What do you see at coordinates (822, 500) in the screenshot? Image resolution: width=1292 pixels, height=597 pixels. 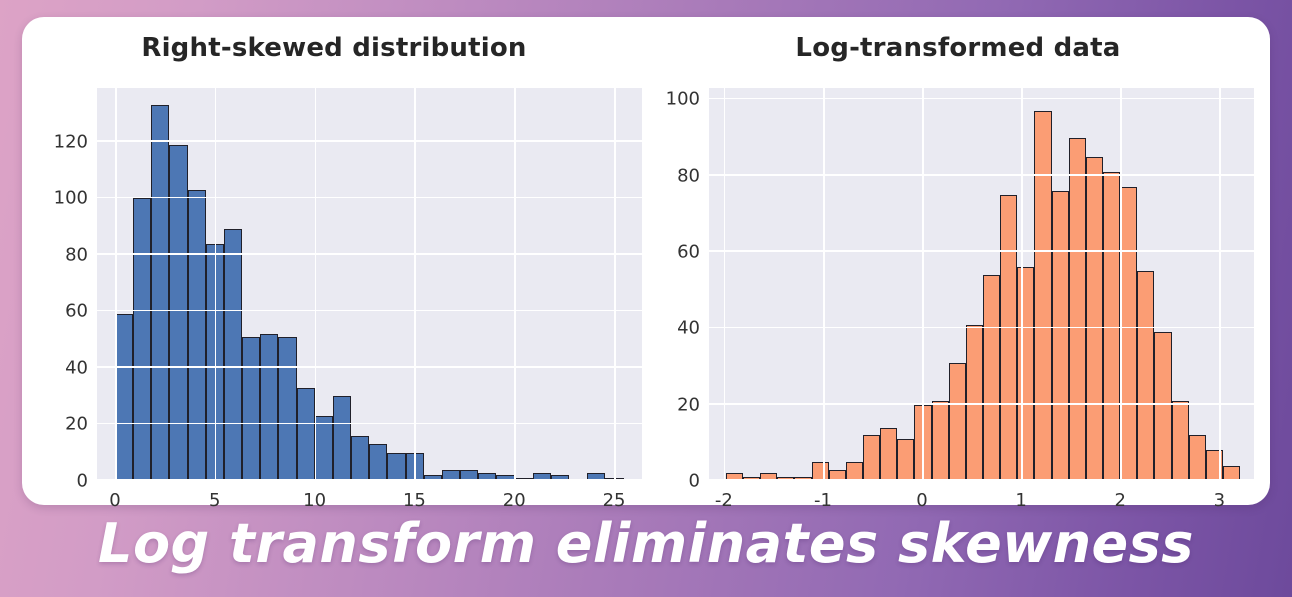 I see `x-axis-tick-label: -1` at bounding box center [822, 500].